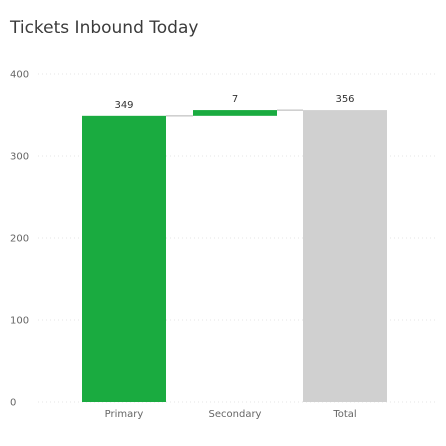 The image size is (446, 446). What do you see at coordinates (123, 105) in the screenshot?
I see `data-label: 349` at bounding box center [123, 105].